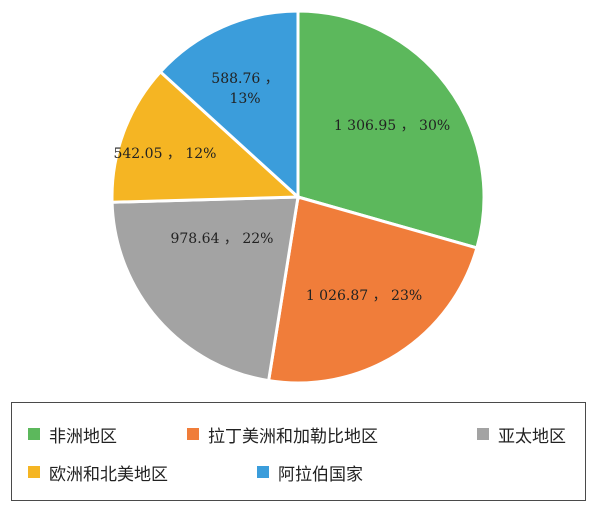 The image size is (600, 510). I want to click on legend-swatch-asia-pacific, so click(483, 434).